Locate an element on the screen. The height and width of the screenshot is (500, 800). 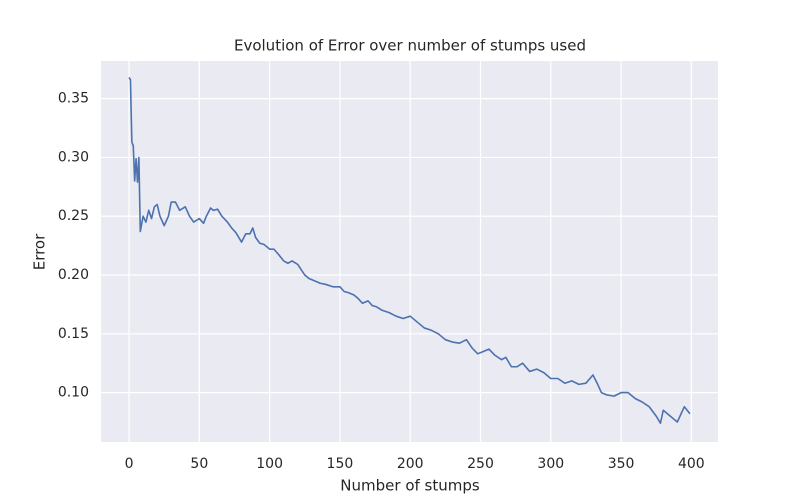
x-tick-label: 100 is located at coordinates (269, 464).